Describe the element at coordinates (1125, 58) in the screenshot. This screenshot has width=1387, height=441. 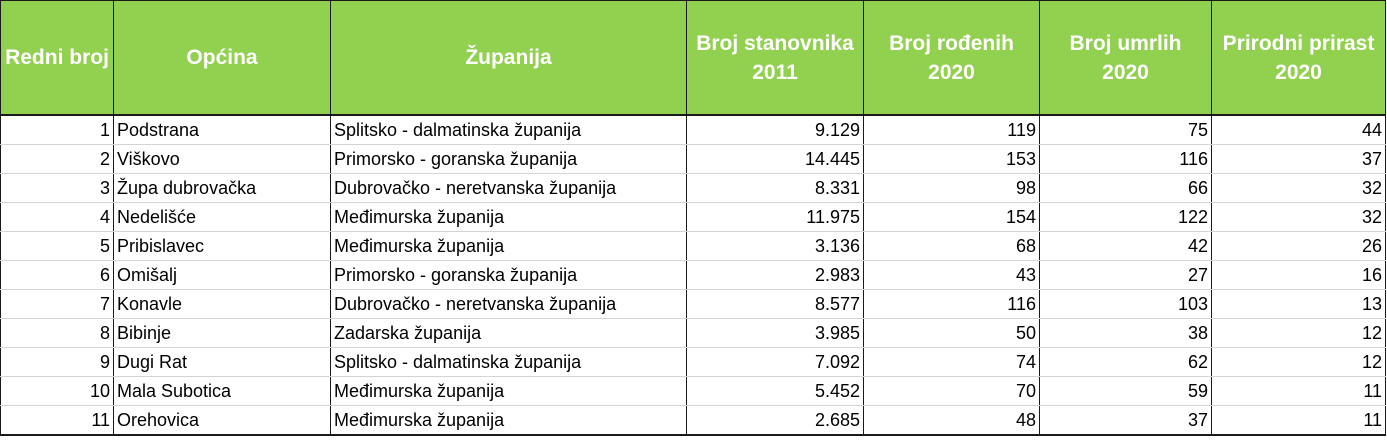
I see `header-deaths: Broj umrlih 2020` at that location.